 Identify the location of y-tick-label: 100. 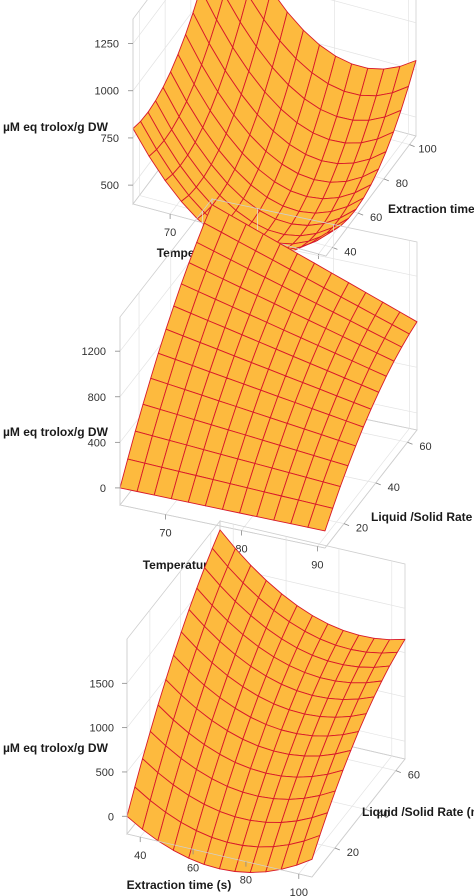
(427, 150).